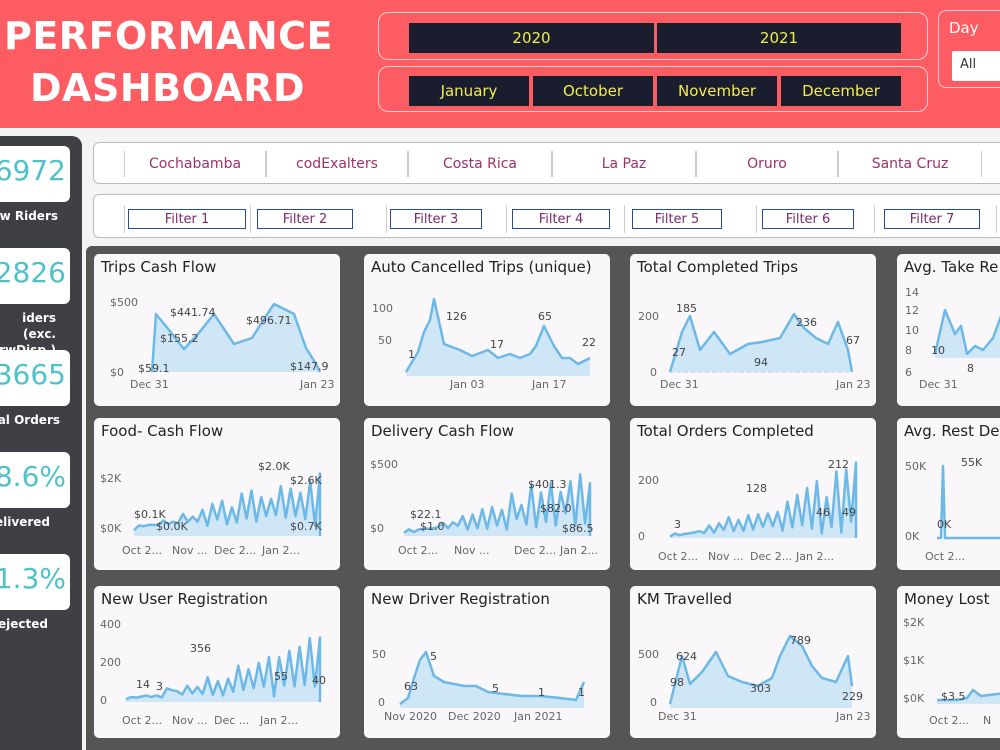  What do you see at coordinates (677, 524) in the screenshot?
I see `data-label: 3` at bounding box center [677, 524].